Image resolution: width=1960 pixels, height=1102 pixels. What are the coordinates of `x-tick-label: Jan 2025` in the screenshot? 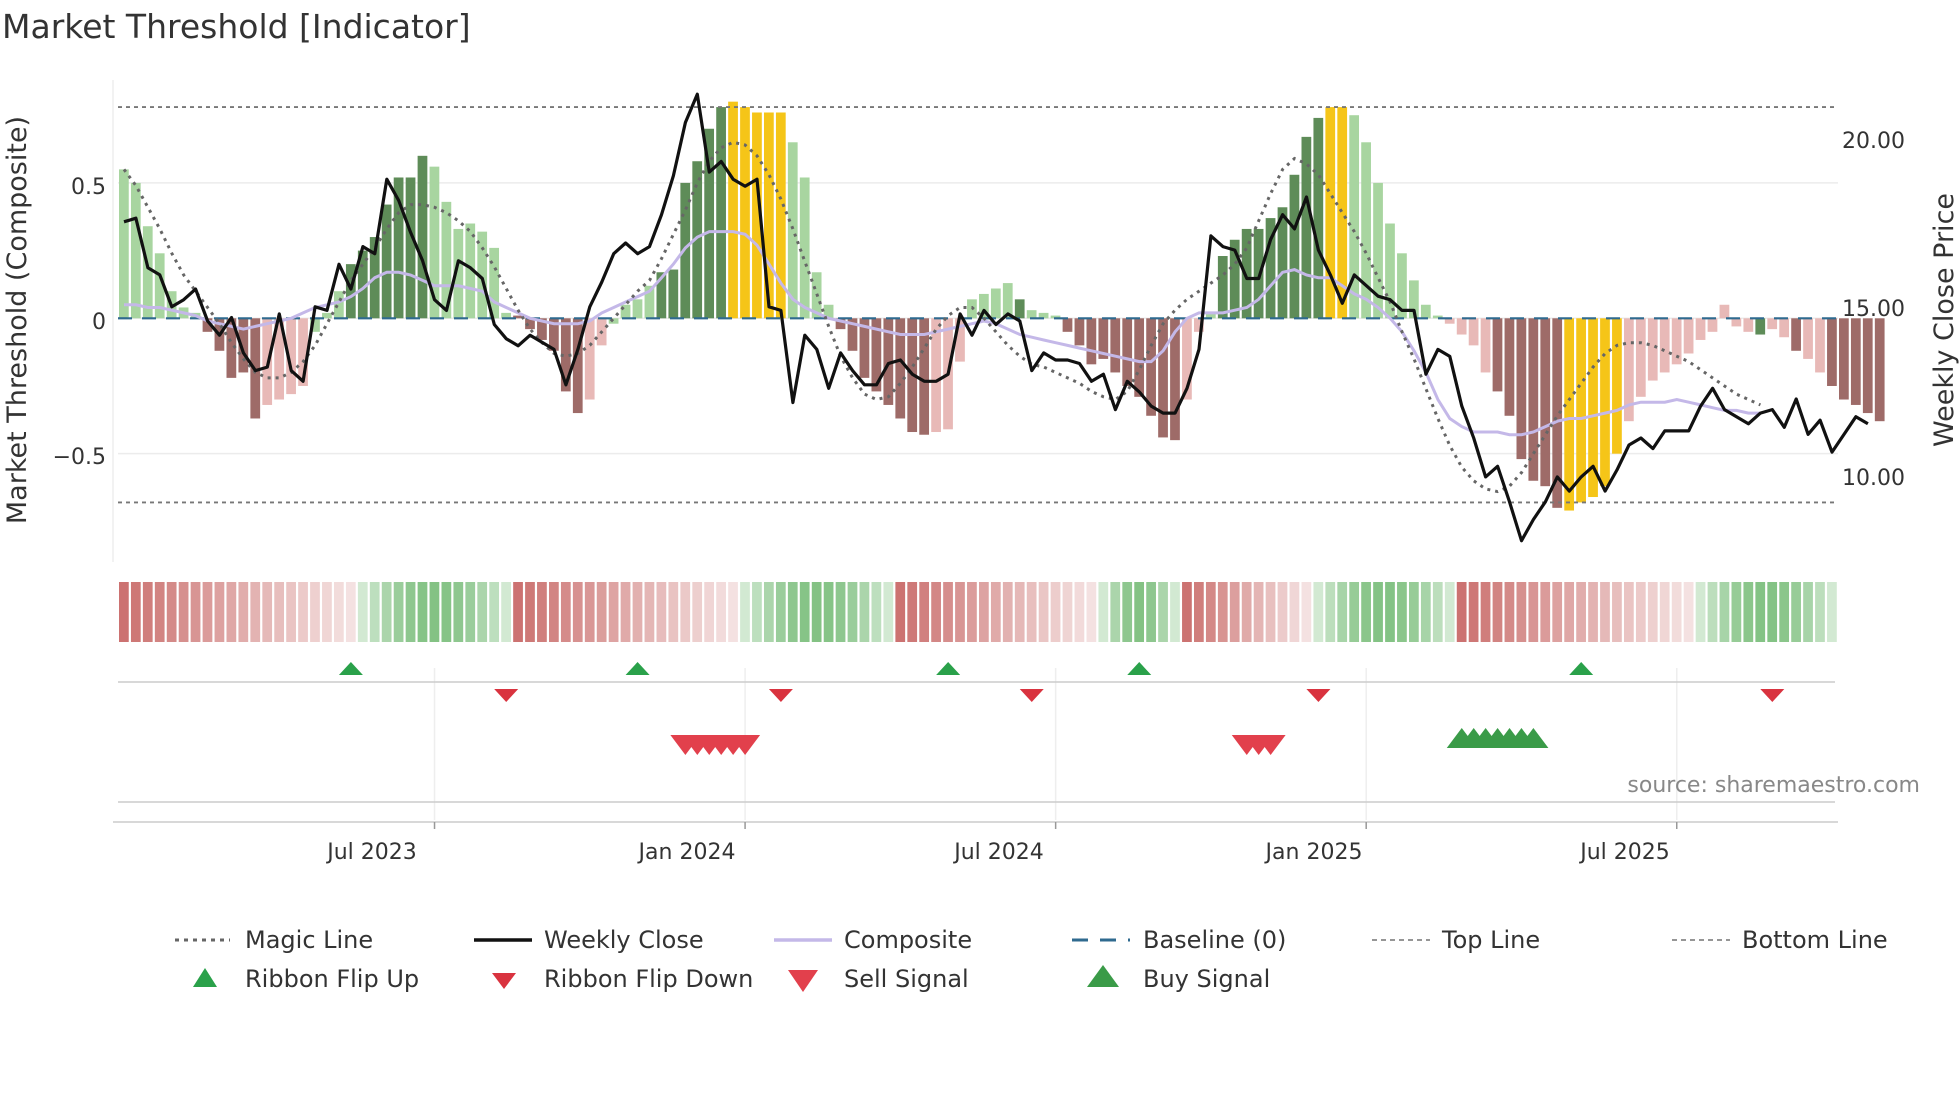 It's located at (1313, 852).